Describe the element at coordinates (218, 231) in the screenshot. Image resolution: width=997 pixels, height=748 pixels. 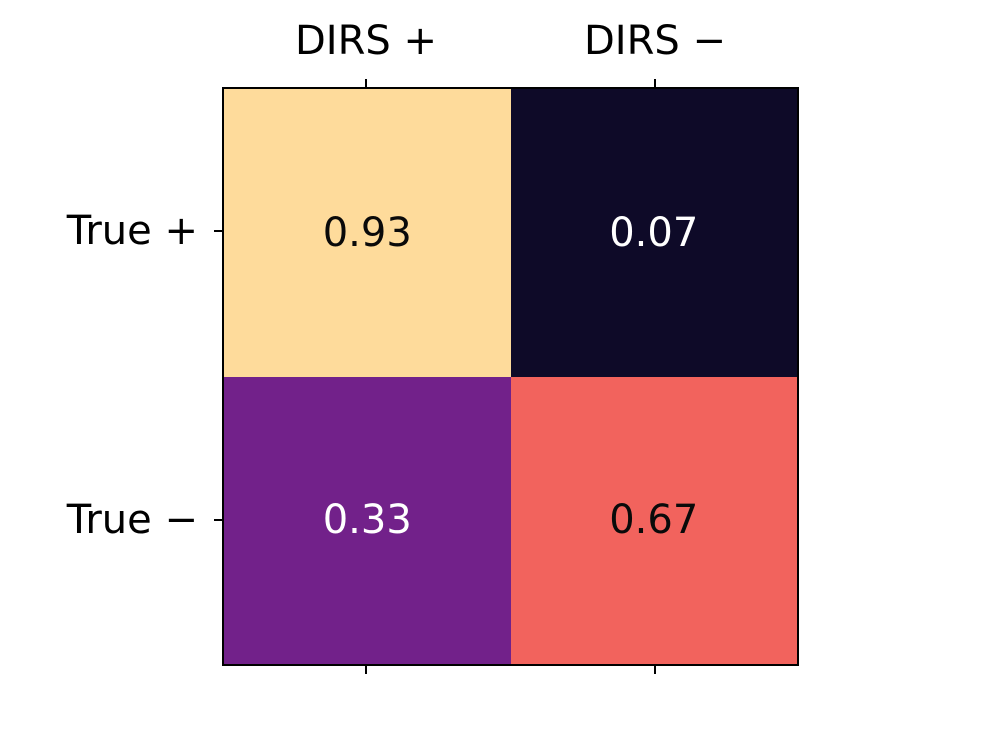
I see `y-tick-left-row0` at that location.